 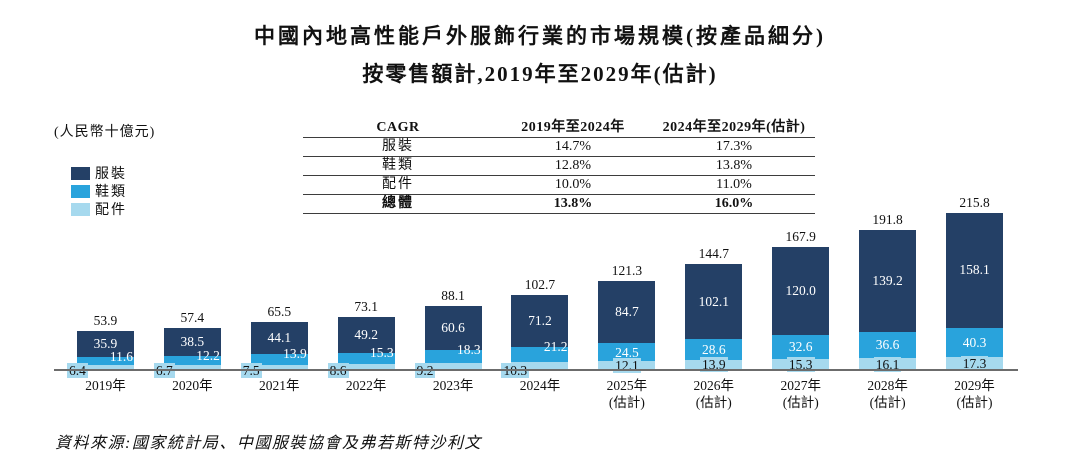 I want to click on bar-slot-2028年: 191.8 139.2 36.6 16.1, so click(x=887, y=279).